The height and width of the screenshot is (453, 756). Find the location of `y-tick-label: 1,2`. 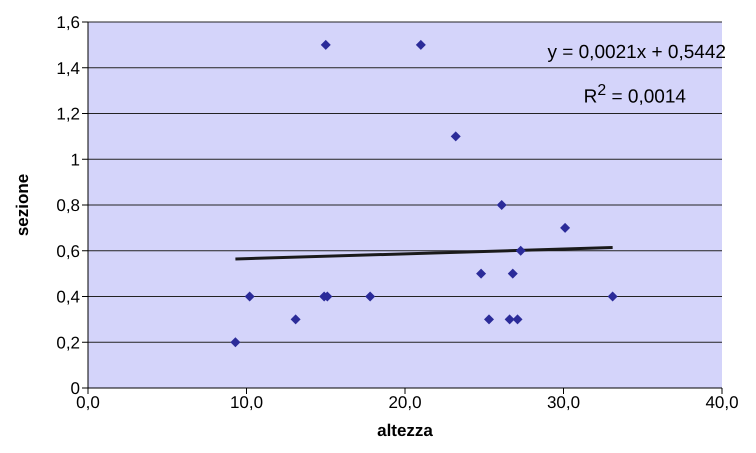

y-tick-label: 1,2 is located at coordinates (68, 114).